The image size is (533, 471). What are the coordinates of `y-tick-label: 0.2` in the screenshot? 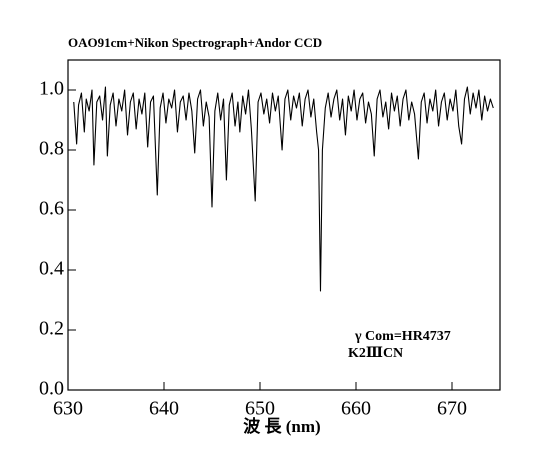 It's located at (51, 329).